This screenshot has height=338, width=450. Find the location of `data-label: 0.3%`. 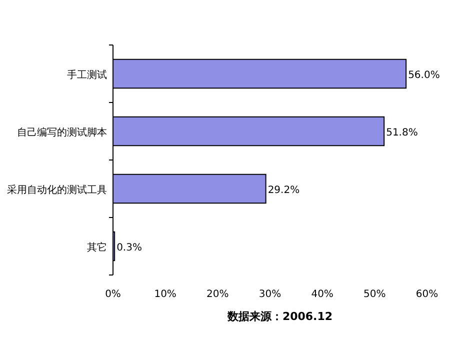

data-label: 0.3% is located at coordinates (129, 248).